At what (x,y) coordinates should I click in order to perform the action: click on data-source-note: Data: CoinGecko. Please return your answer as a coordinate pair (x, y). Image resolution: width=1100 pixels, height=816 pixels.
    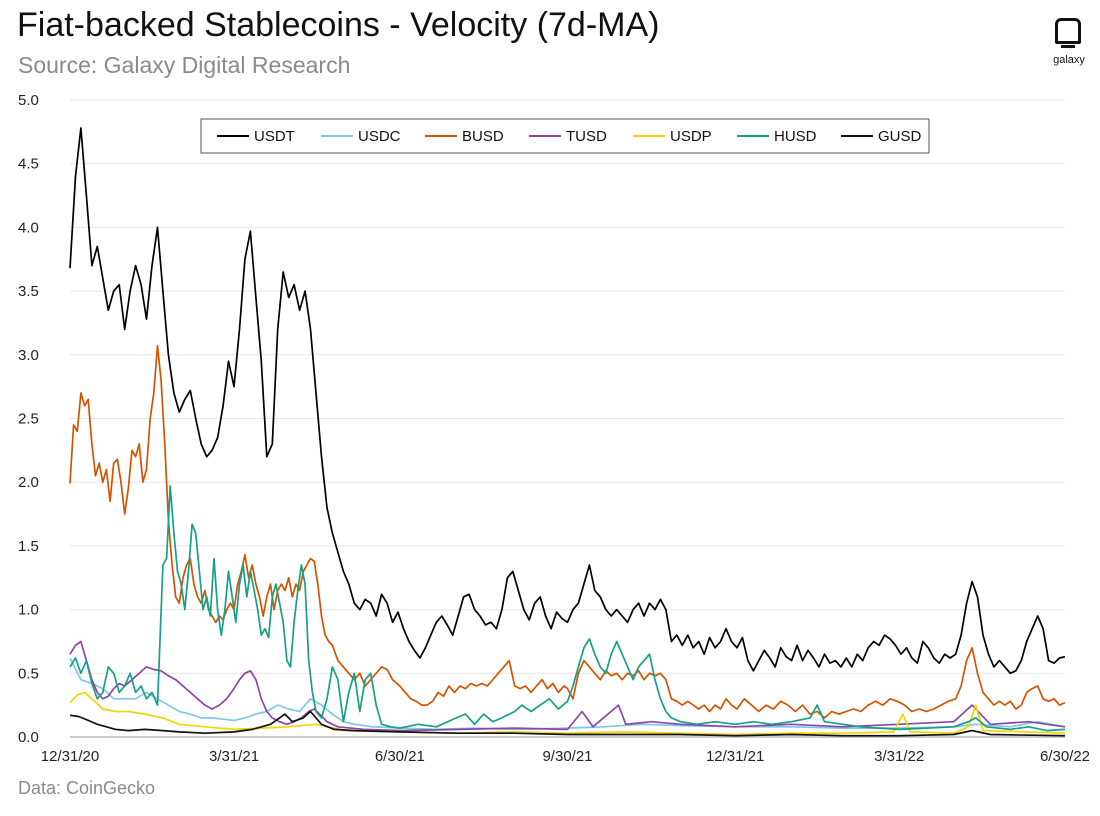
    Looking at the image, I should click on (87, 788).